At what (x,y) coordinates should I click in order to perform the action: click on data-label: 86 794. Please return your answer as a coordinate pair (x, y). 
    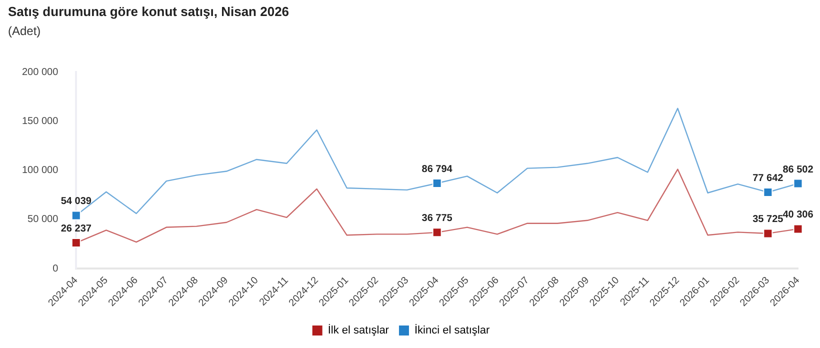
    Looking at the image, I should click on (437, 170).